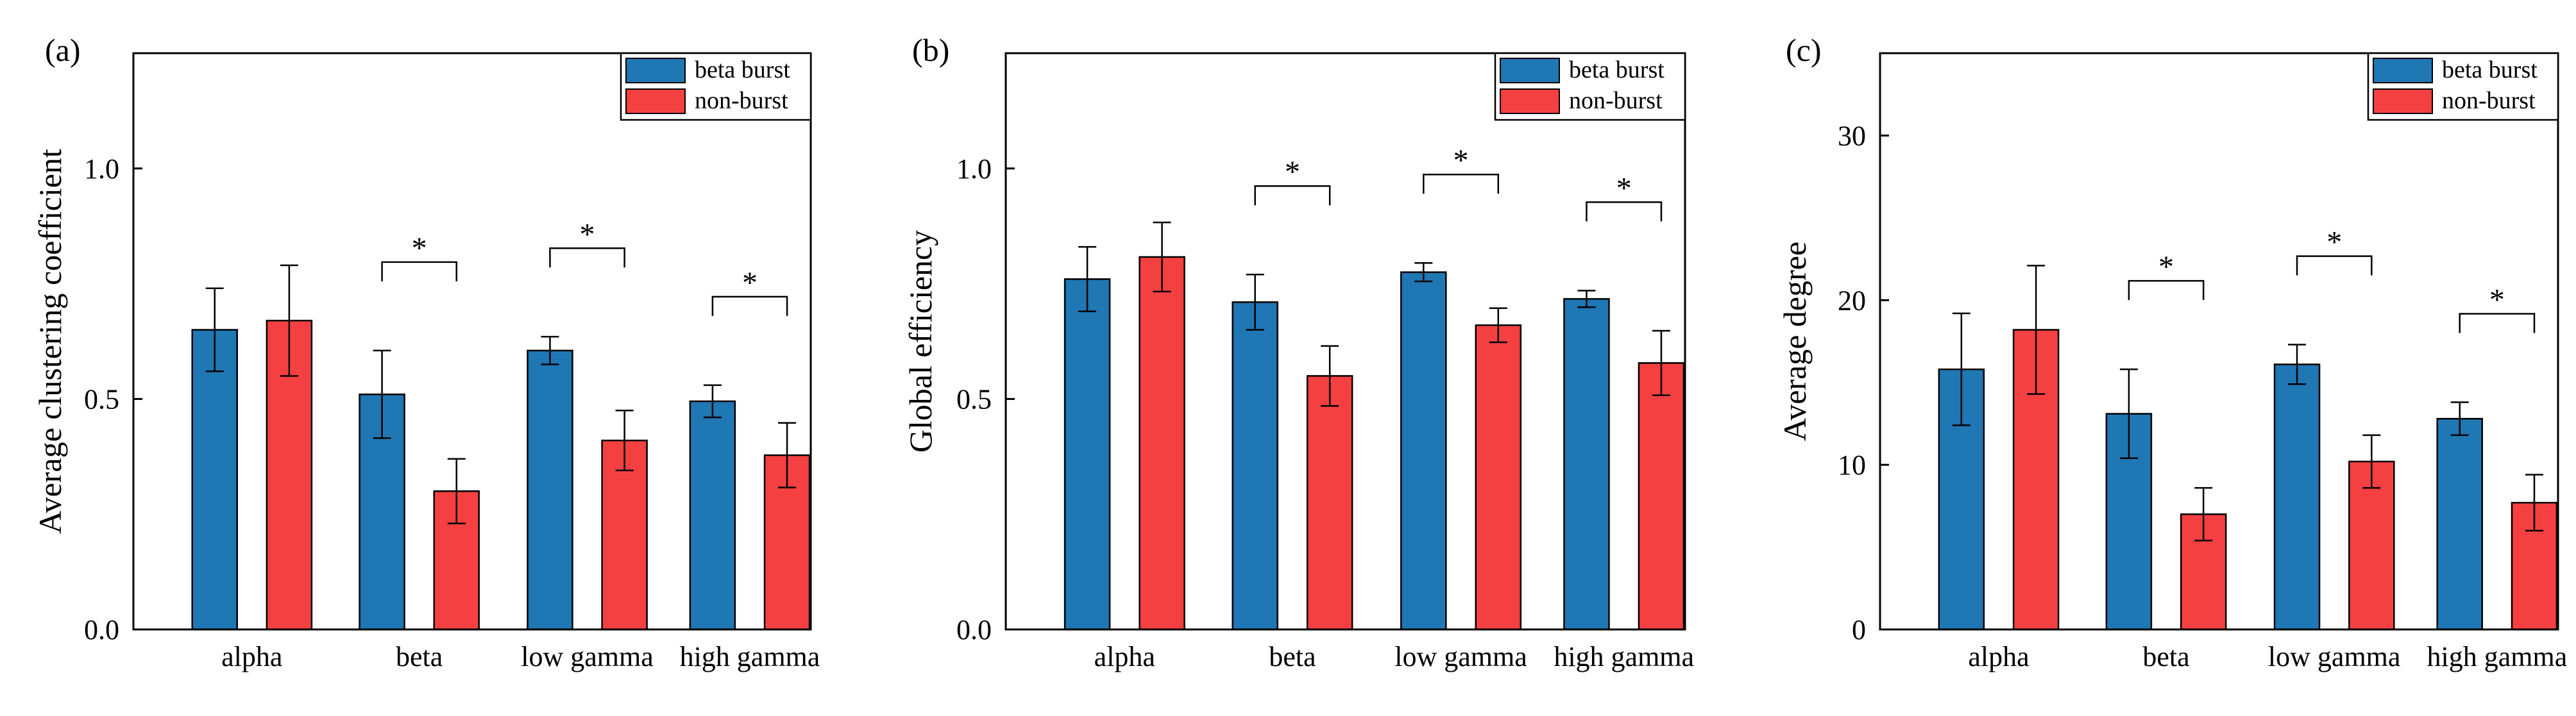 This screenshot has height=716, width=2576. Describe the element at coordinates (63, 50) in the screenshot. I see `panel-label: (a)` at that location.